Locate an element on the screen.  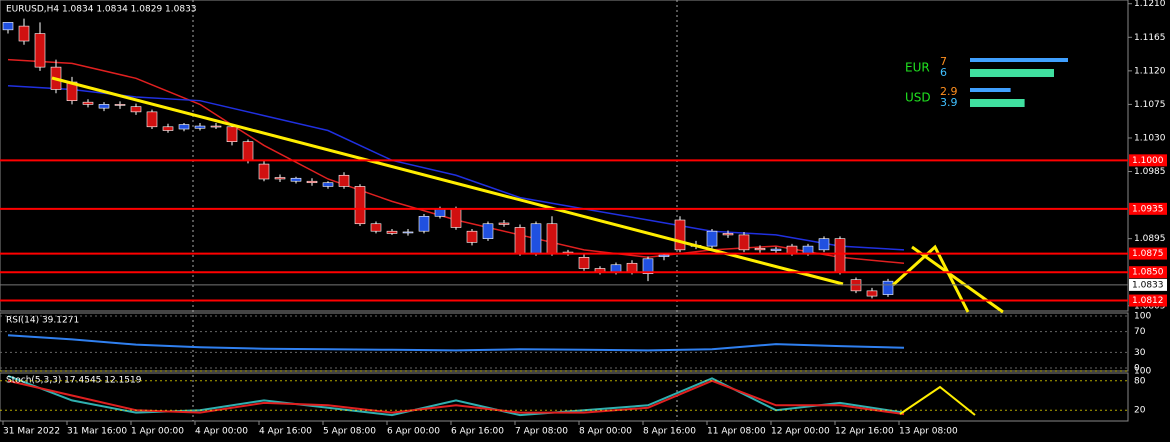
x-tick-label: 7 Apr 08:00 is located at coordinates (541, 432).